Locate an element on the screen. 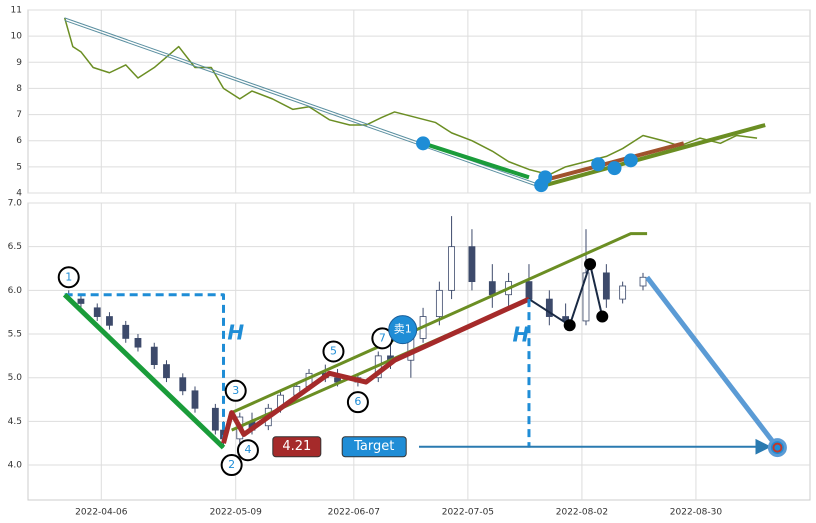  sell-label: 卖1 is located at coordinates (403, 329).